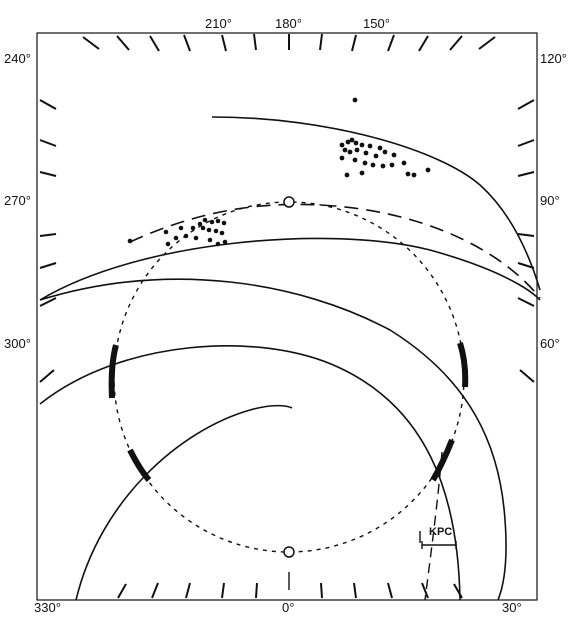  Describe the element at coordinates (47, 607) in the screenshot. I see `bottom-label-330: 330°` at that location.